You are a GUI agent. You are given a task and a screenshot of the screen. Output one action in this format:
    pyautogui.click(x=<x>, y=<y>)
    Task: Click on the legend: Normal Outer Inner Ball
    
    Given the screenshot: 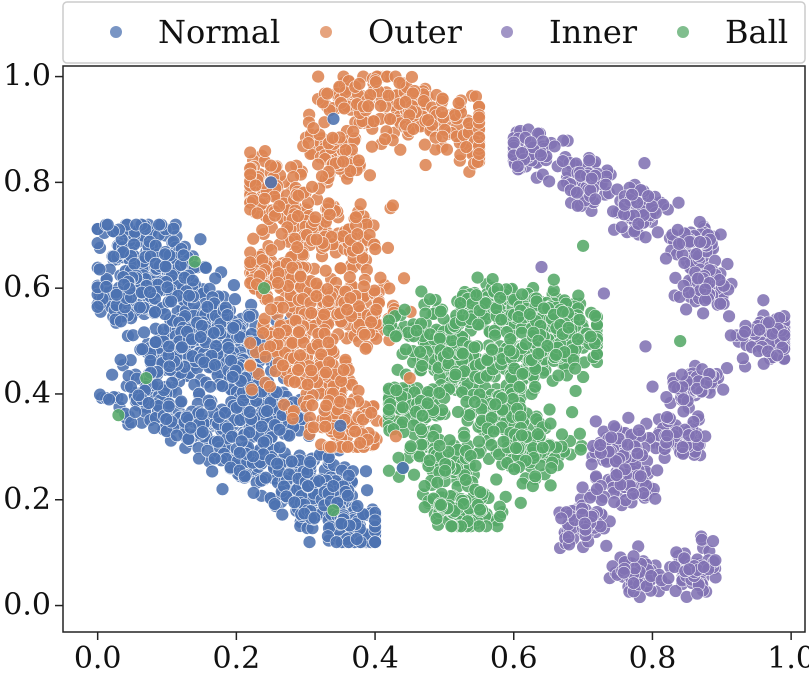 What is the action you would take?
    pyautogui.click(x=434, y=32)
    